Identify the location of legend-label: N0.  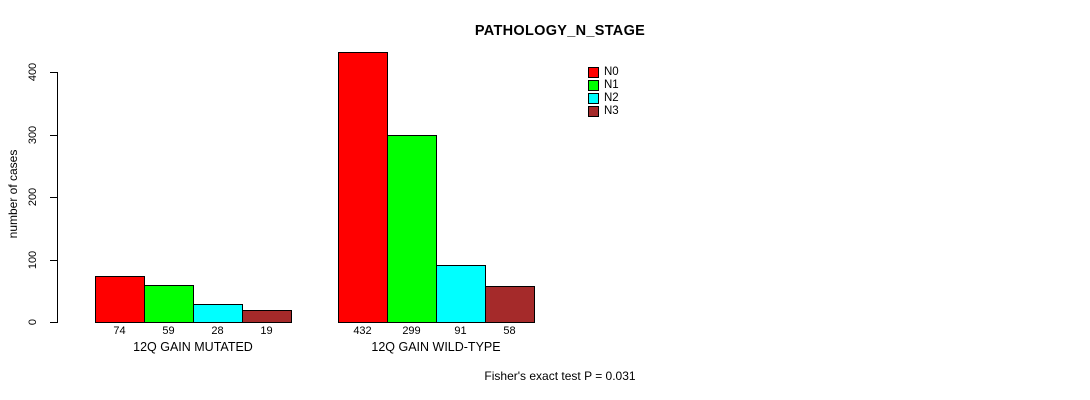
(611, 72).